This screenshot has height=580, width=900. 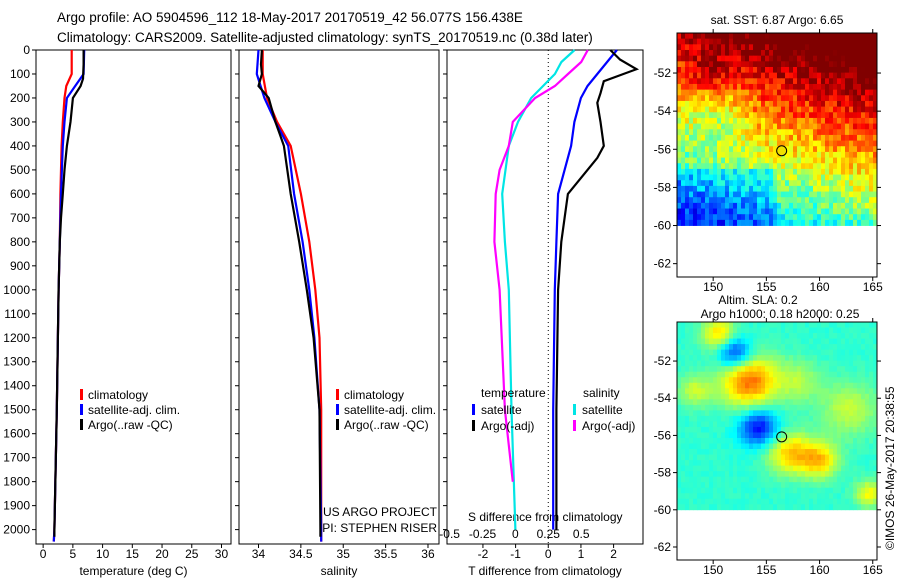 I want to click on x-axis-label: T difference from climatology, so click(x=545, y=571).